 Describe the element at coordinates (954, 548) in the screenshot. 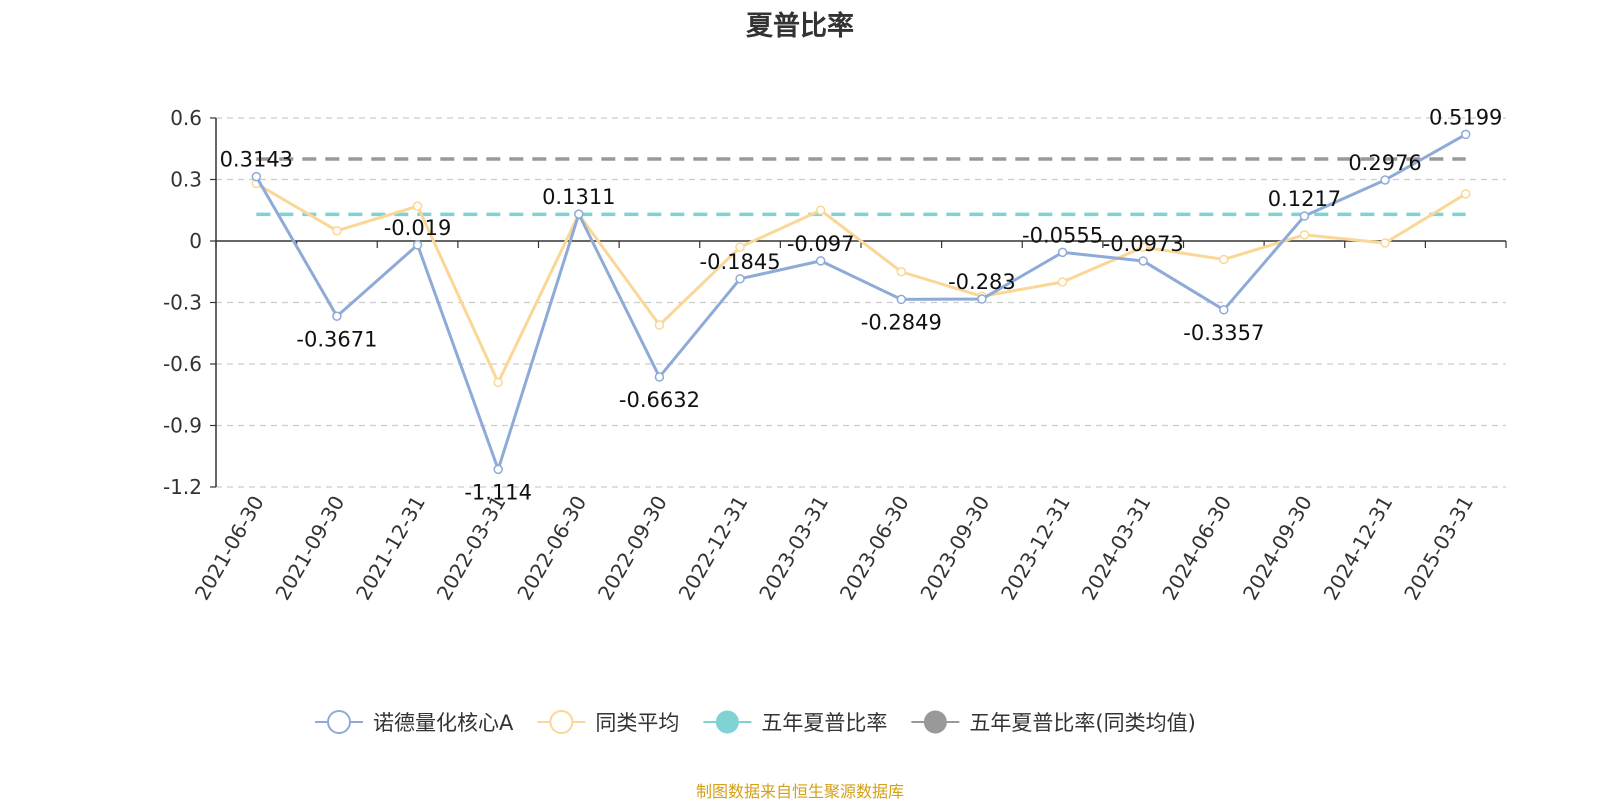

I see `x-tick-label: 2023-09-30` at that location.